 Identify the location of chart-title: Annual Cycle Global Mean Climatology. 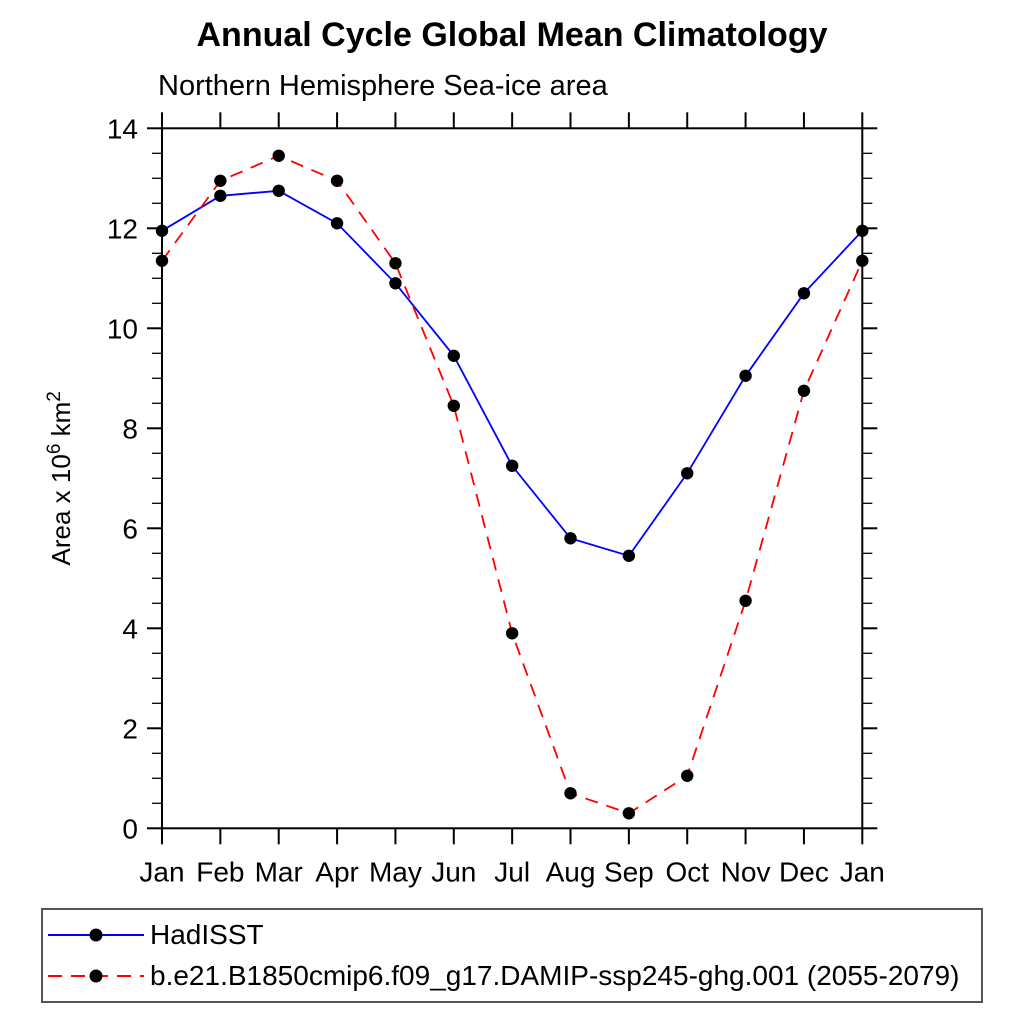
(512, 35).